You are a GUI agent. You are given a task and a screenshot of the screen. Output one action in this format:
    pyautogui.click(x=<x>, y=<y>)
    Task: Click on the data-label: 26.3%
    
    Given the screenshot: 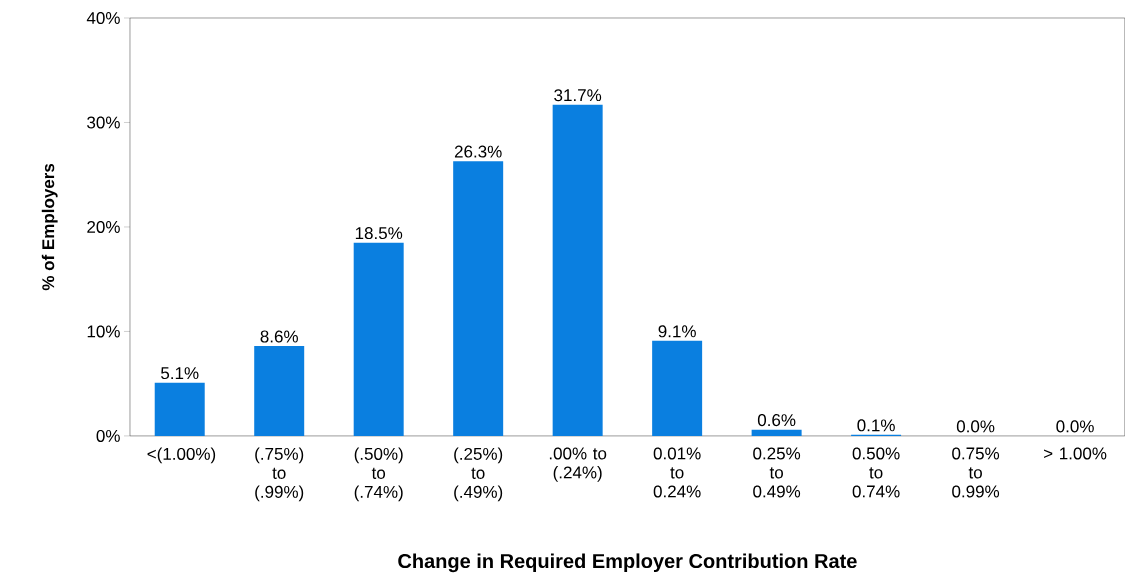 What is the action you would take?
    pyautogui.click(x=478, y=151)
    